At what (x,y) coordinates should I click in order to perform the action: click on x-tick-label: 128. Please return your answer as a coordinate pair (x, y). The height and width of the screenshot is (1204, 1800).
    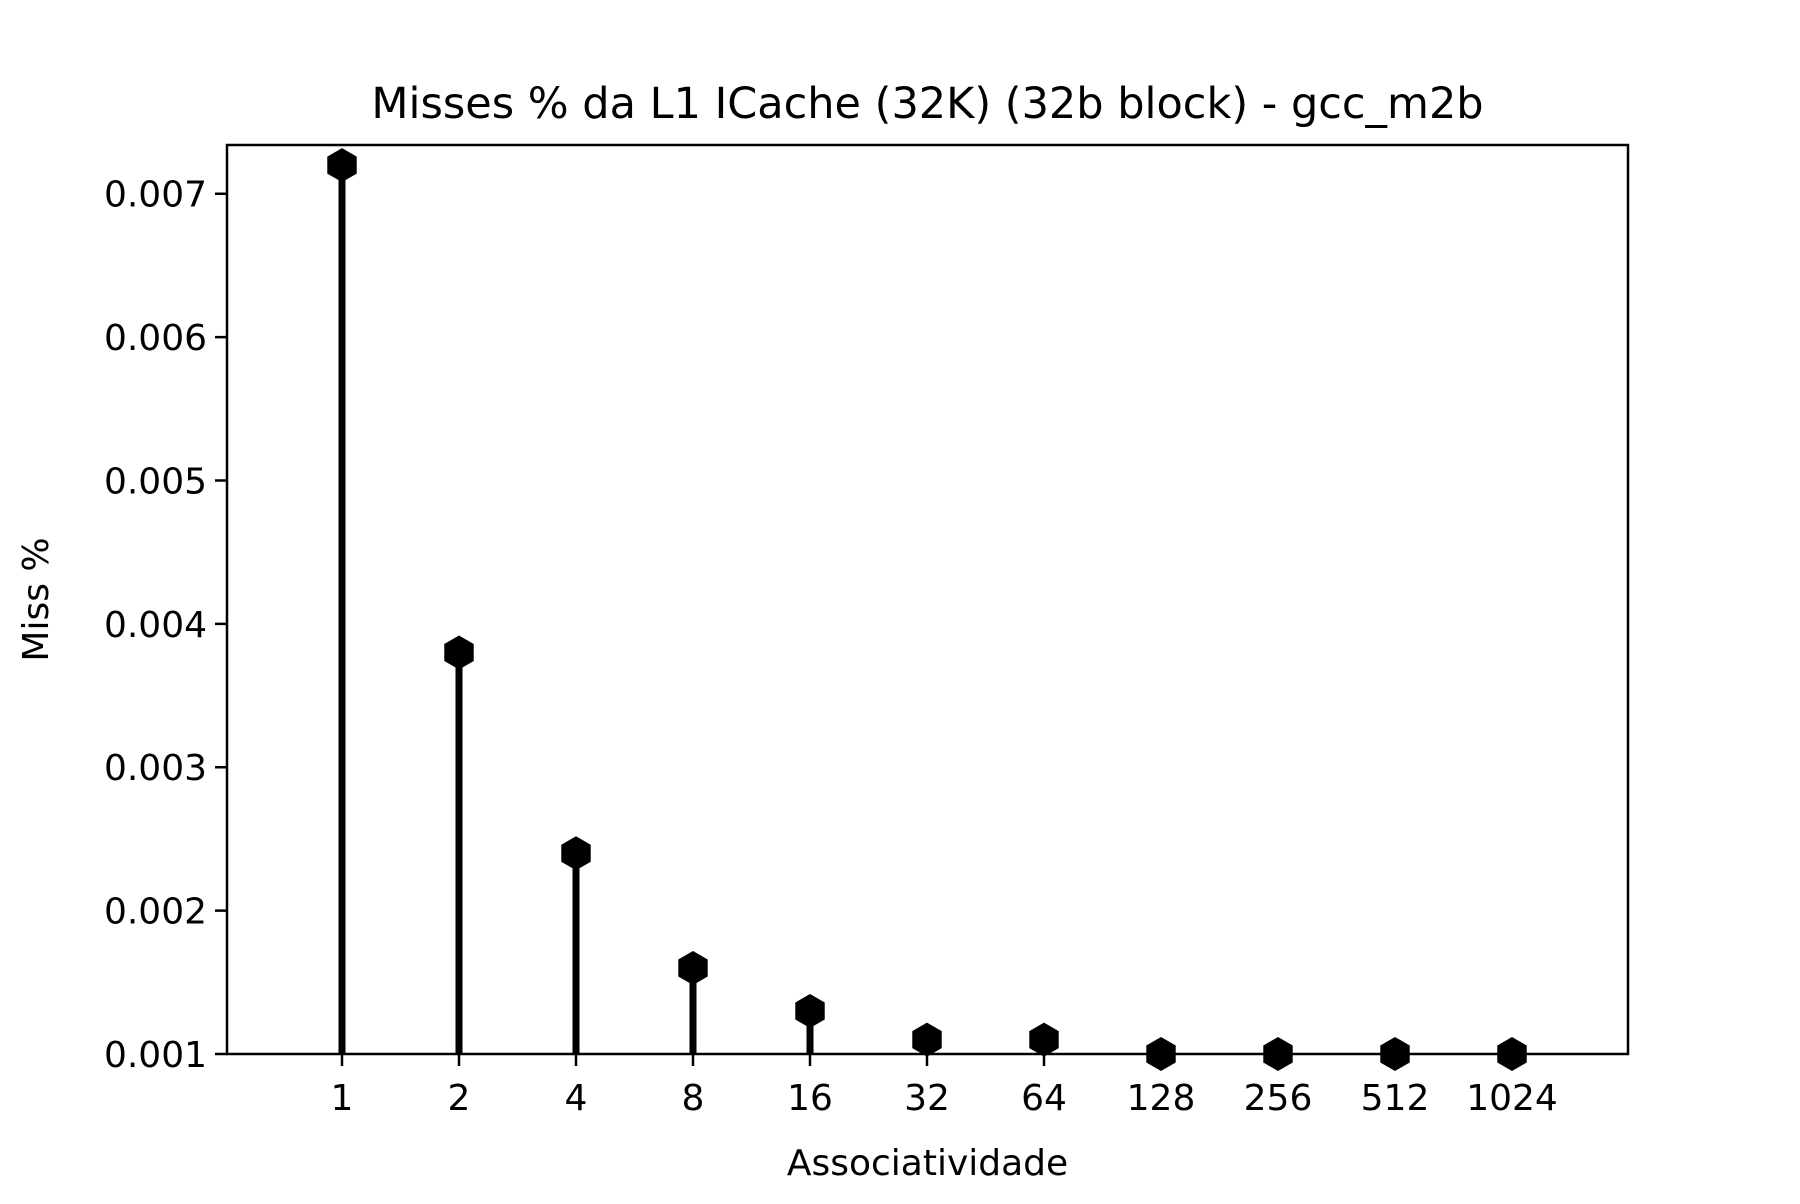
    Looking at the image, I should click on (1161, 1098).